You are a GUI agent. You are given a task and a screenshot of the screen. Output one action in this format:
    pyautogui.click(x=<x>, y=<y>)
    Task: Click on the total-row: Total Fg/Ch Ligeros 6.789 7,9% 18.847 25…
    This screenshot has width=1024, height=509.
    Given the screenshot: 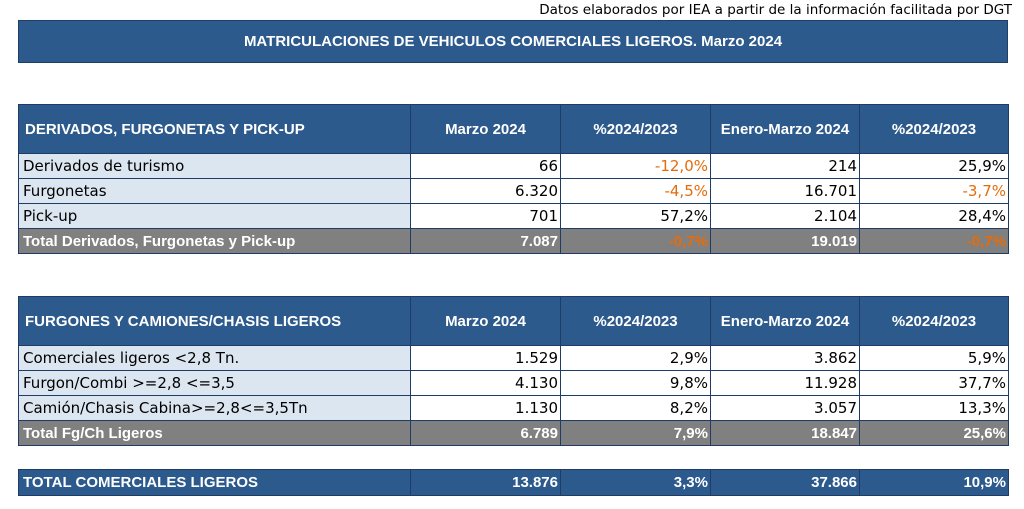 What is the action you would take?
    pyautogui.click(x=513, y=433)
    